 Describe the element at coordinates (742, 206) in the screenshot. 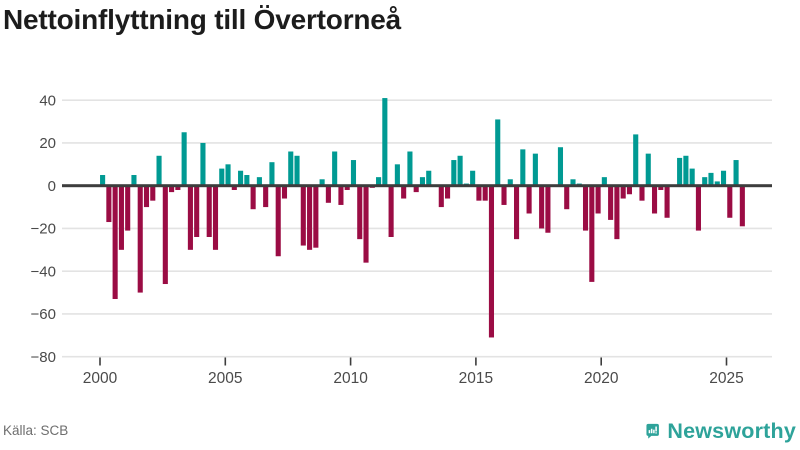

I see `bar-2025Q3` at that location.